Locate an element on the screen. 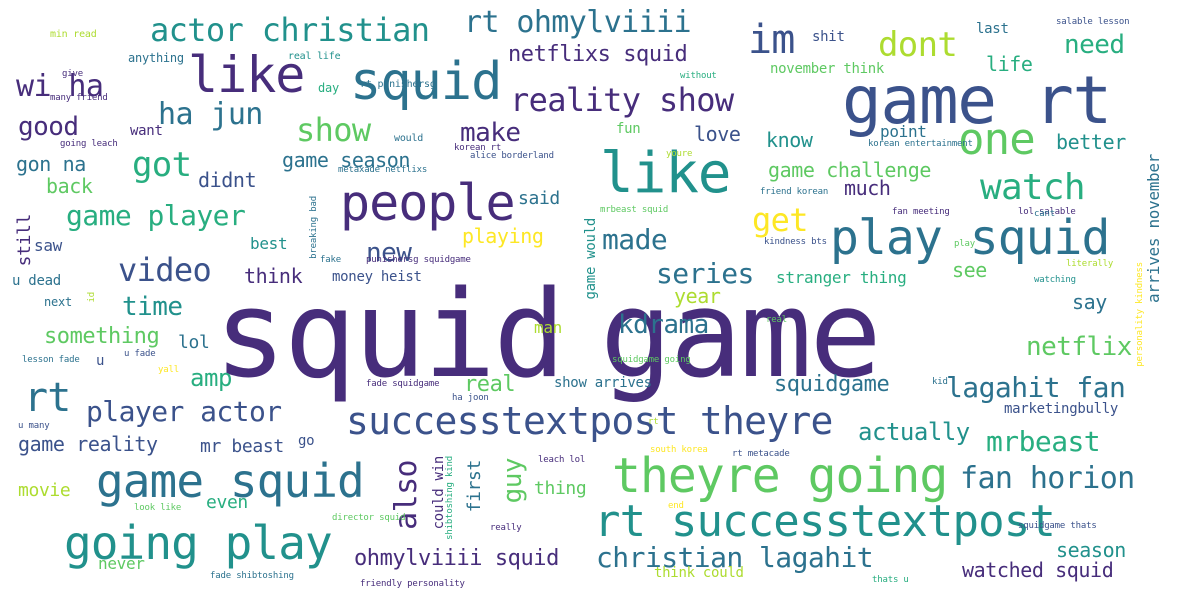 The width and height of the screenshot is (1182, 601). word: arrives november is located at coordinates (1153, 229).